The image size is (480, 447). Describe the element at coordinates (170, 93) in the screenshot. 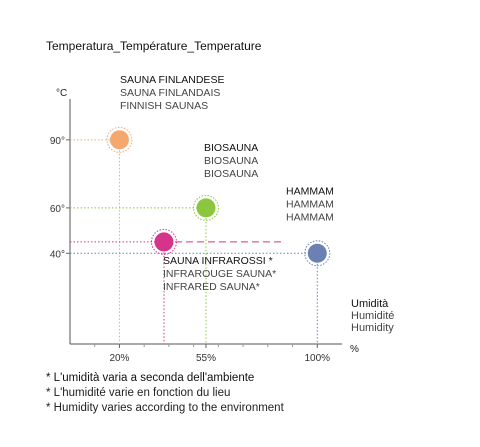

I see `point-label: SAUNA FINLANDAIS` at that location.